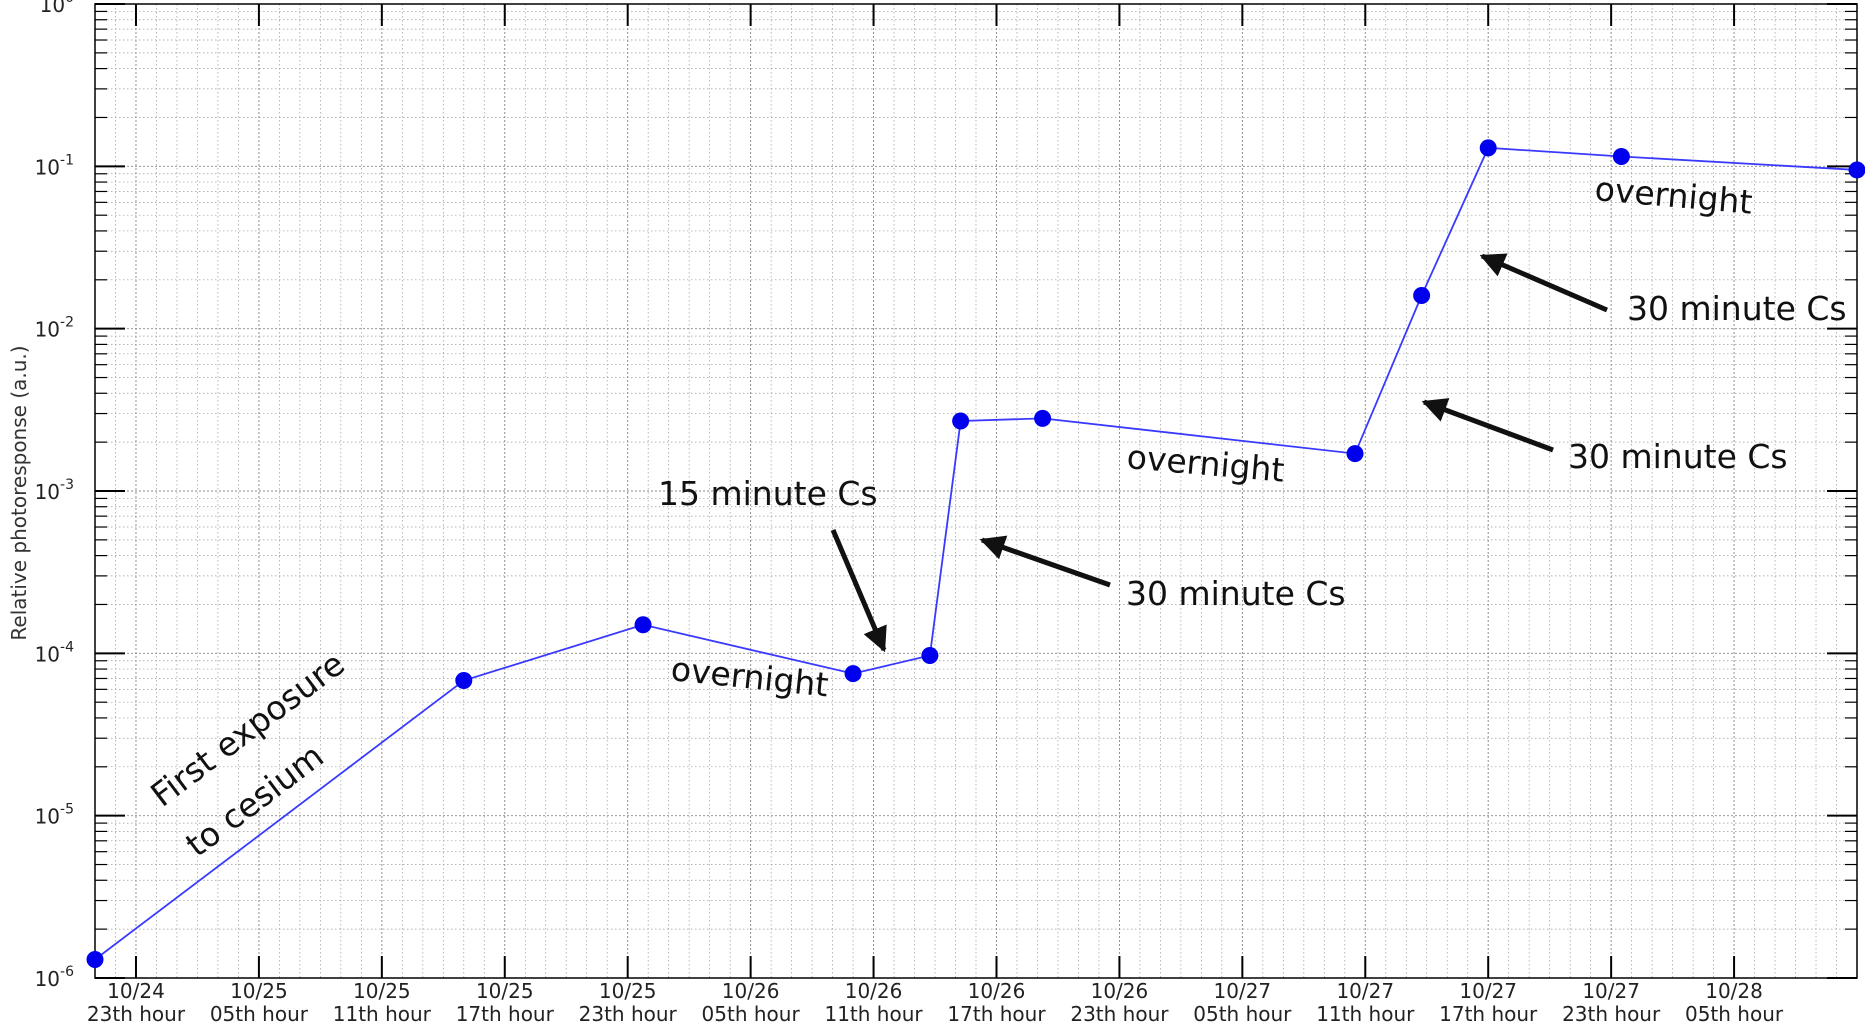  I want to click on y-tick-label: 10⁻⁶, so click(55, 977).